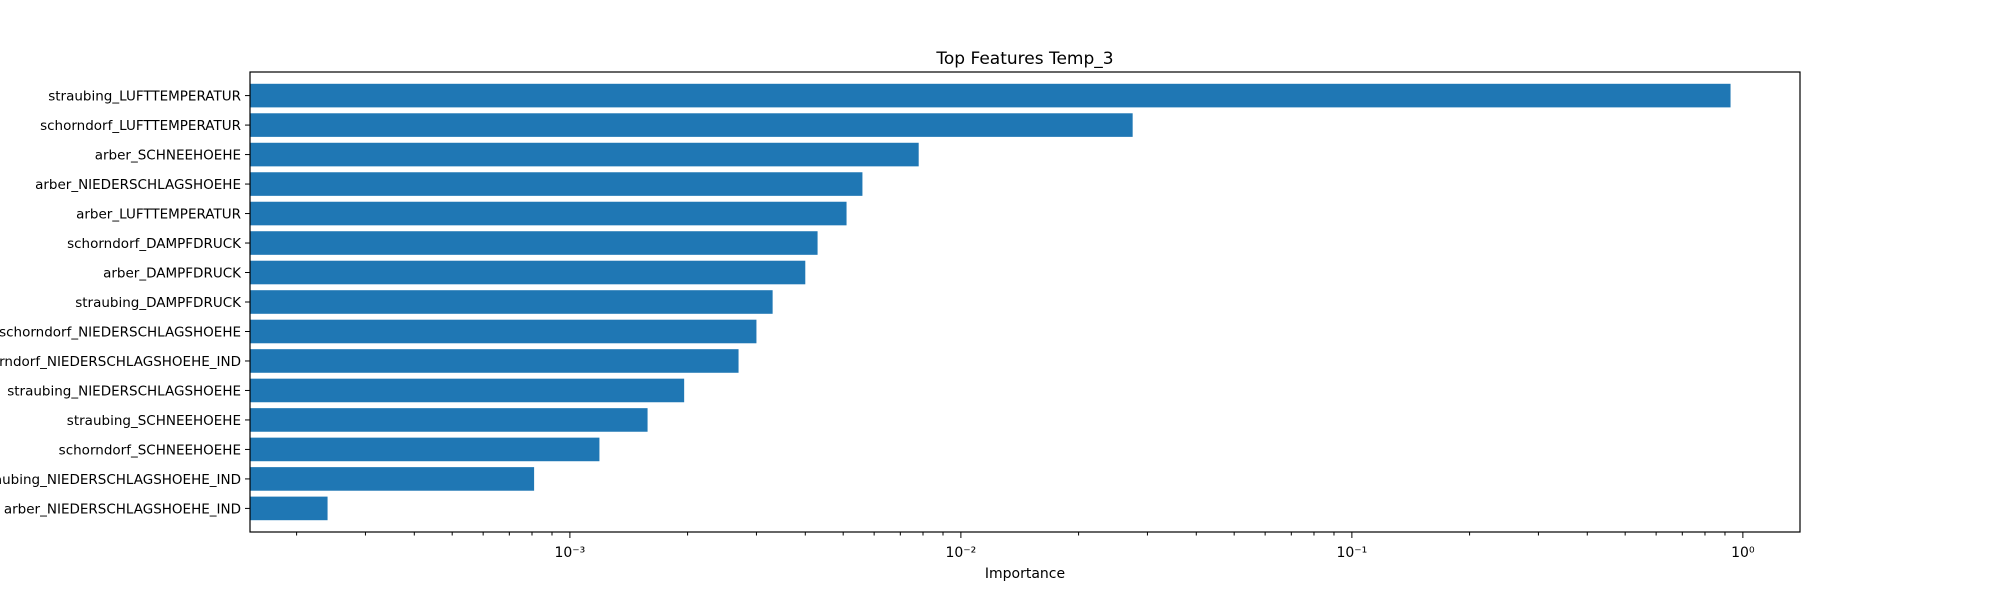 The image size is (2000, 600). What do you see at coordinates (168, 156) in the screenshot?
I see `y-tick-label: arber_SCHNEEHOEHE` at bounding box center [168, 156].